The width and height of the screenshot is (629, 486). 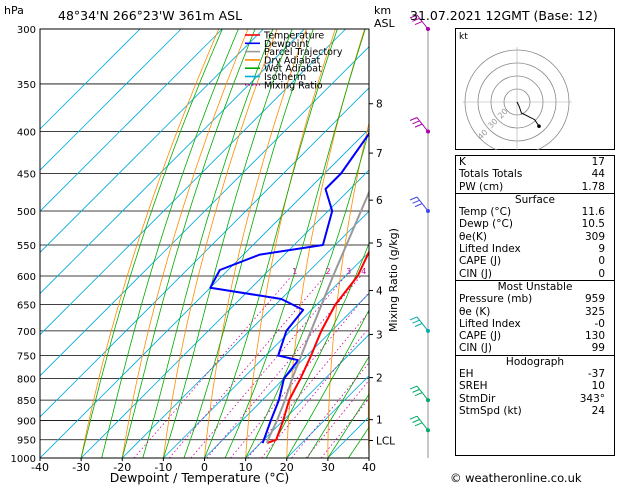 I want to click on pressure-tick-label: 450, so click(x=26, y=174).